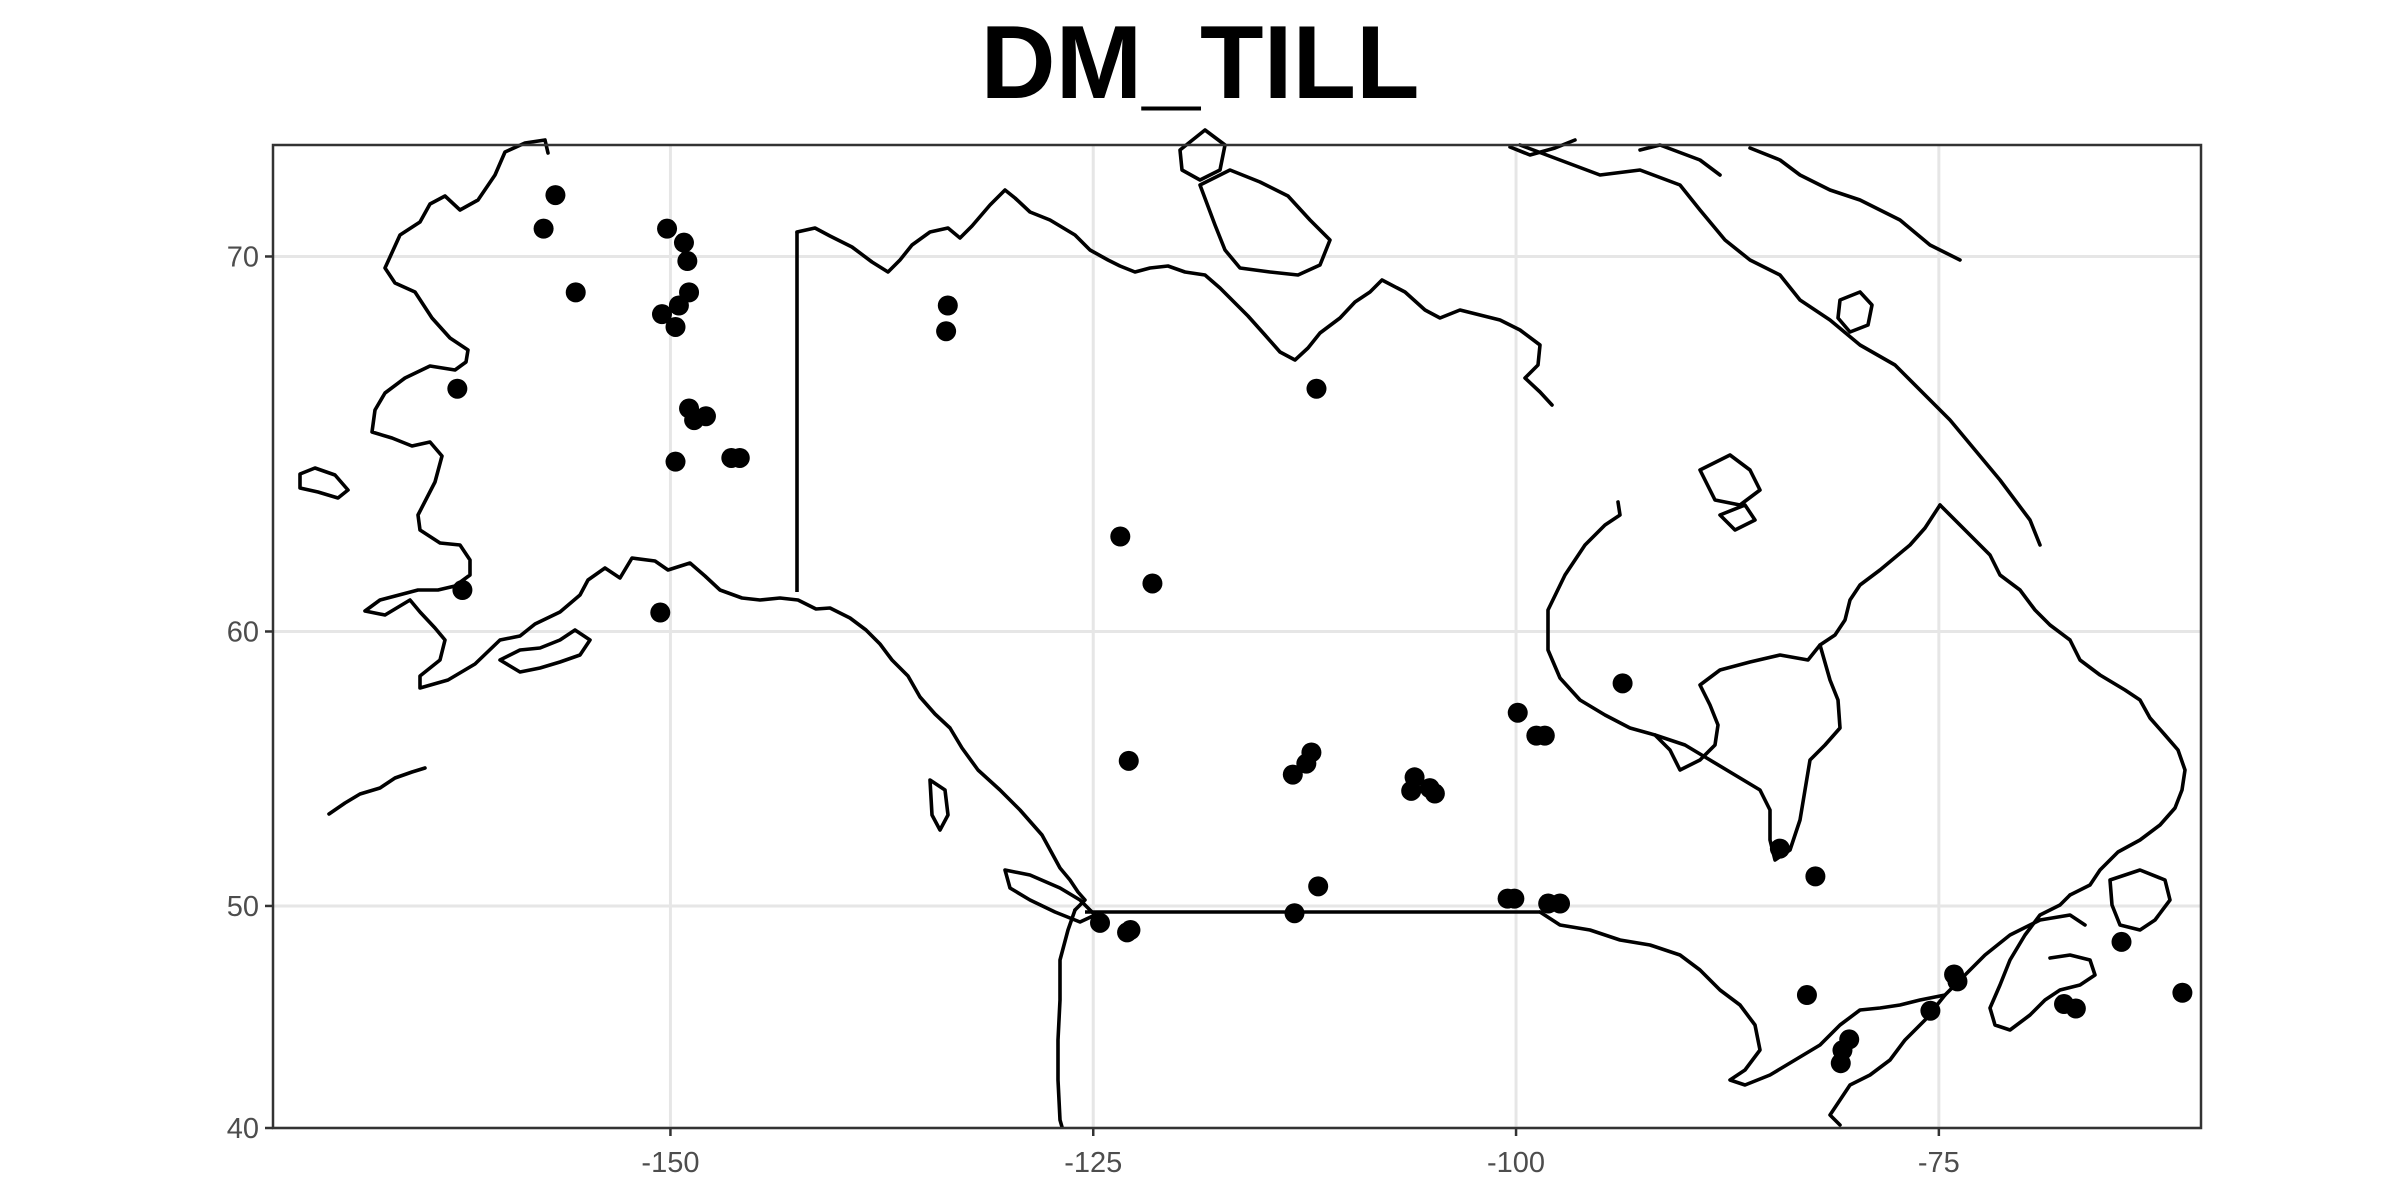 The width and height of the screenshot is (2400, 1200). Describe the element at coordinates (1747, 752) in the screenshot. I see `james-bay-coast` at that location.